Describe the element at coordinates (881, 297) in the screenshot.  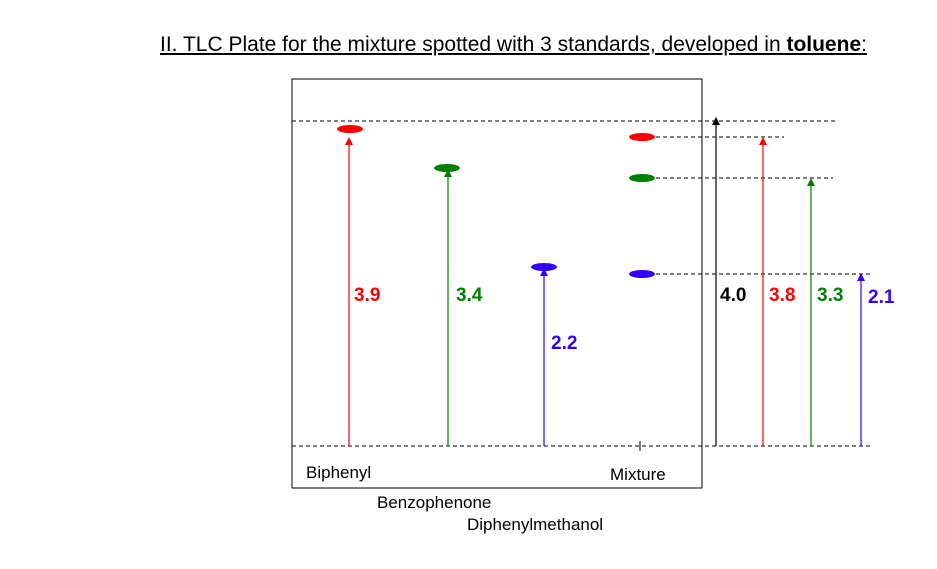
I see `mixture-blue-distance-value: 2.1` at that location.